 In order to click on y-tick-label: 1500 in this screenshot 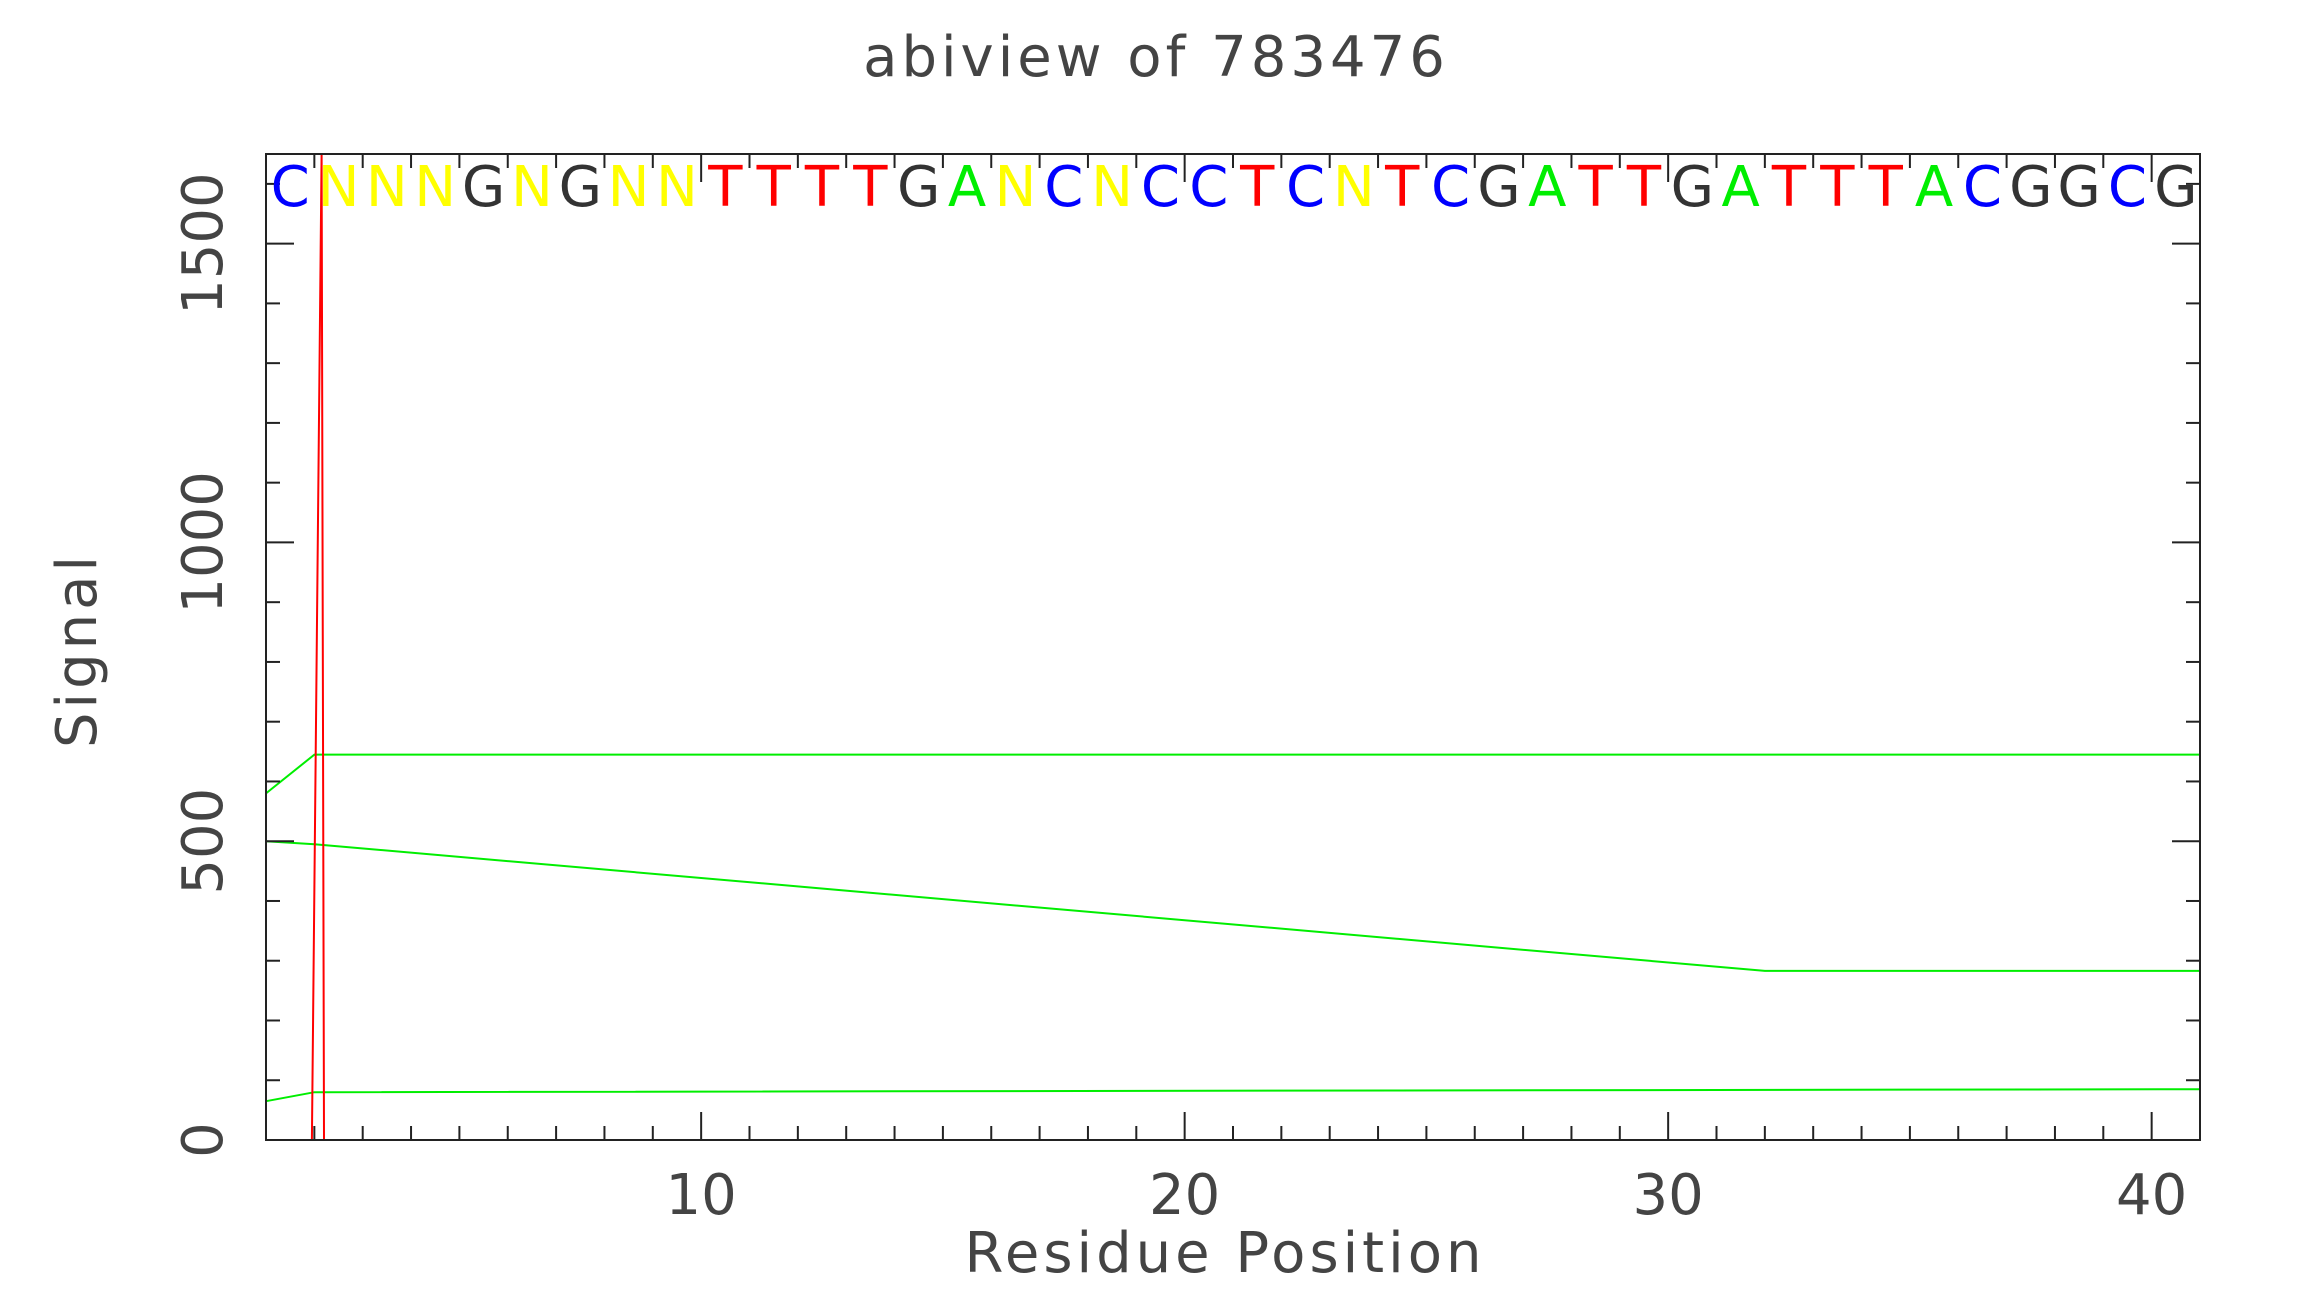, I will do `click(203, 243)`.